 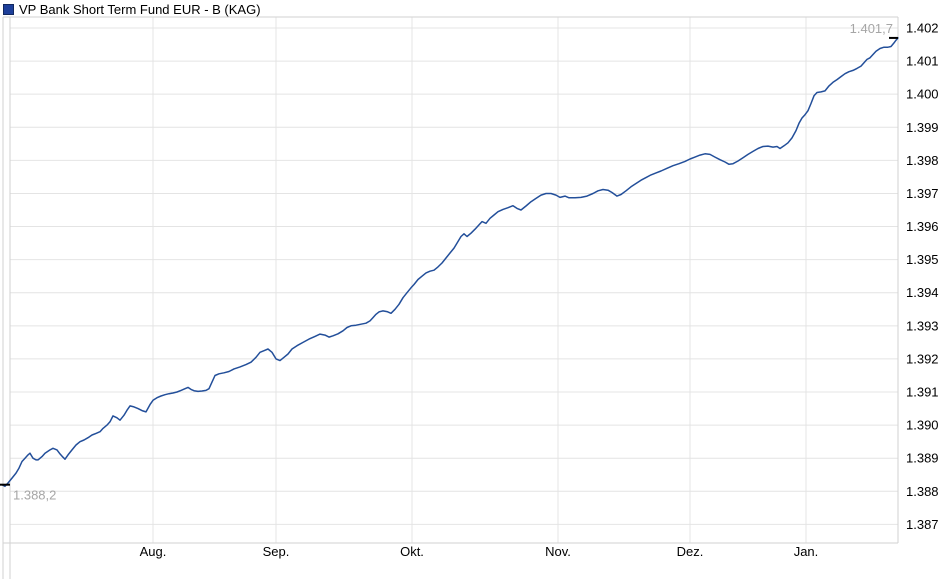 I want to click on y-axis-label: 1.397, so click(x=922, y=193).